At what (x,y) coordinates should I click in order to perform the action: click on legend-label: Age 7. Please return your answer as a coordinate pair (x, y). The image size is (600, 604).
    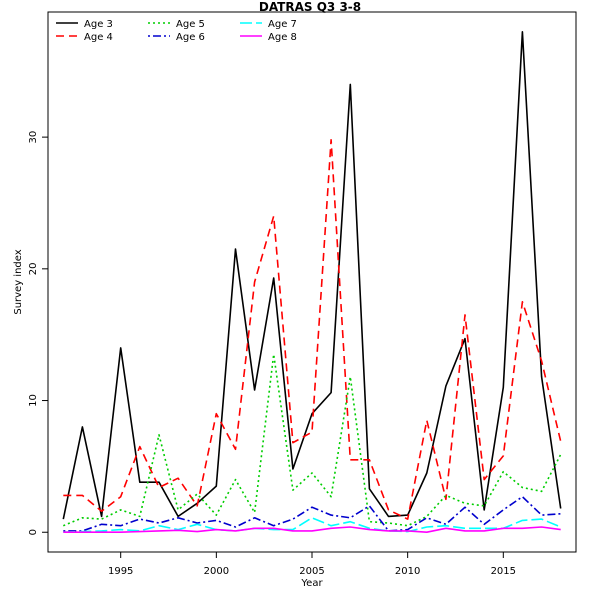
    Looking at the image, I should click on (282, 24).